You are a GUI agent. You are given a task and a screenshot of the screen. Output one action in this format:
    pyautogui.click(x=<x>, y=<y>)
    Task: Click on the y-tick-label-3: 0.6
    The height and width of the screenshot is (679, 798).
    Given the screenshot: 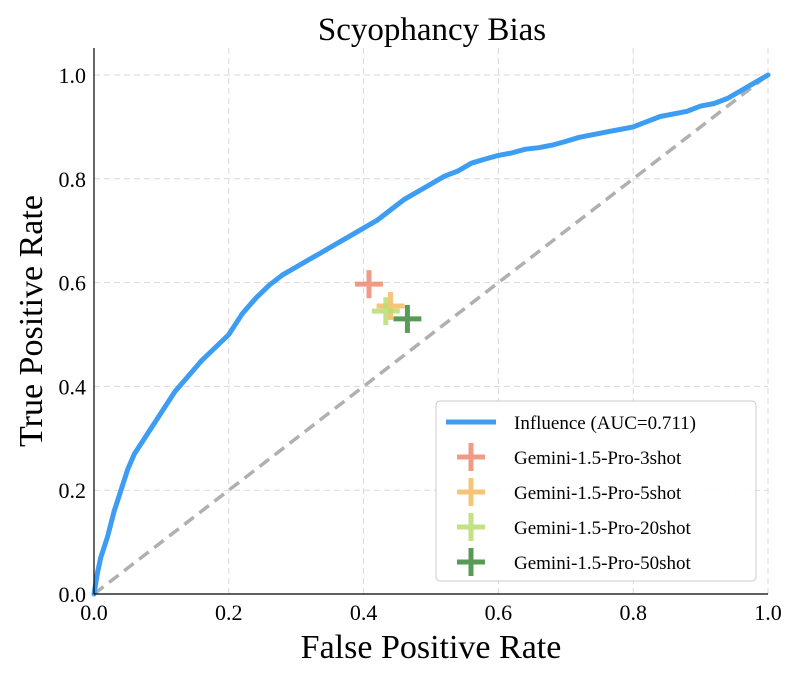 What is the action you would take?
    pyautogui.click(x=73, y=283)
    